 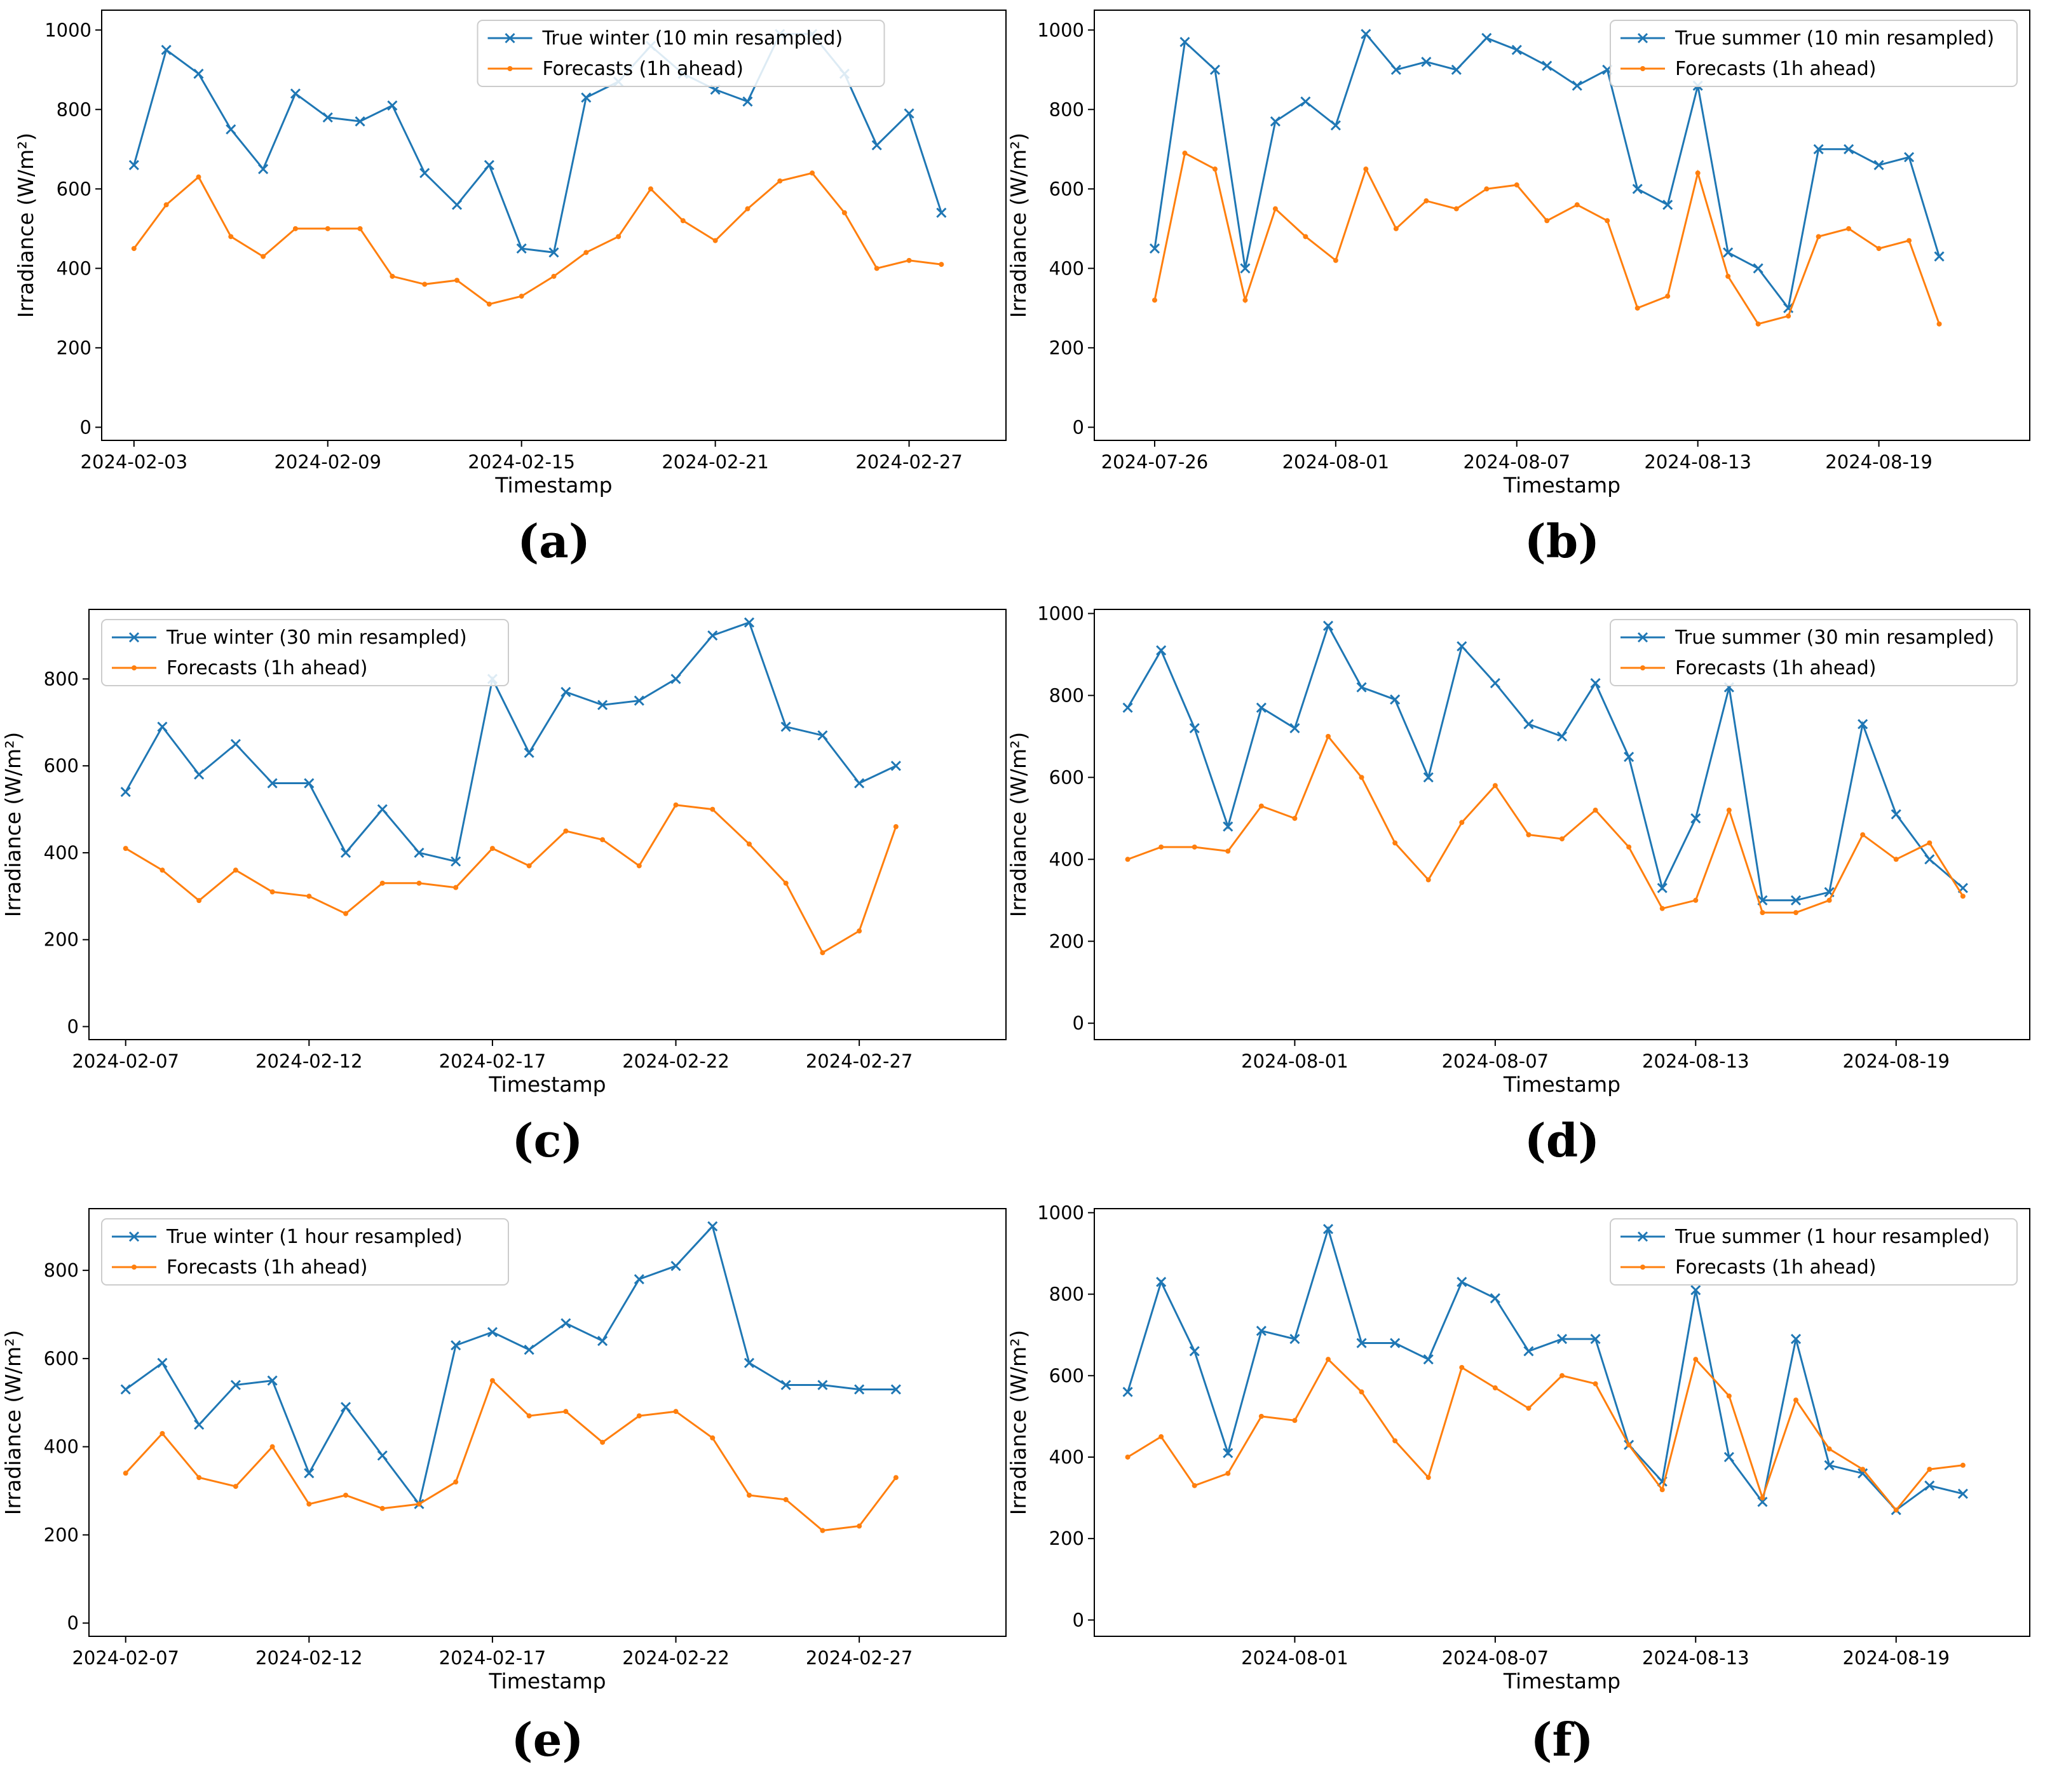 I want to click on x-tick-label: 2024-08-01, so click(x=1336, y=462).